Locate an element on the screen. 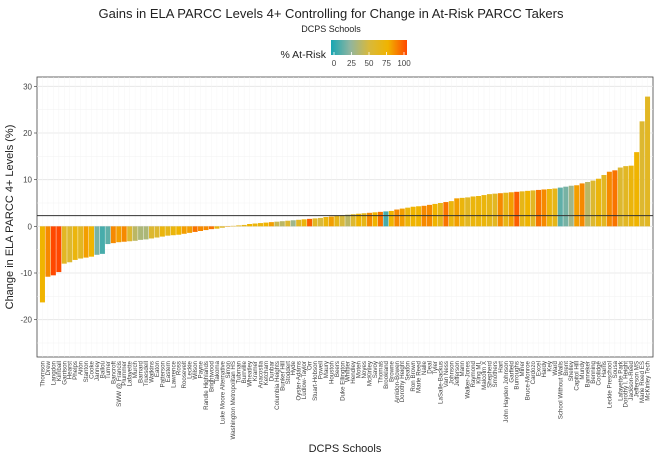 The image size is (656, 459). x-tick-label: Ward is located at coordinates (555, 367).